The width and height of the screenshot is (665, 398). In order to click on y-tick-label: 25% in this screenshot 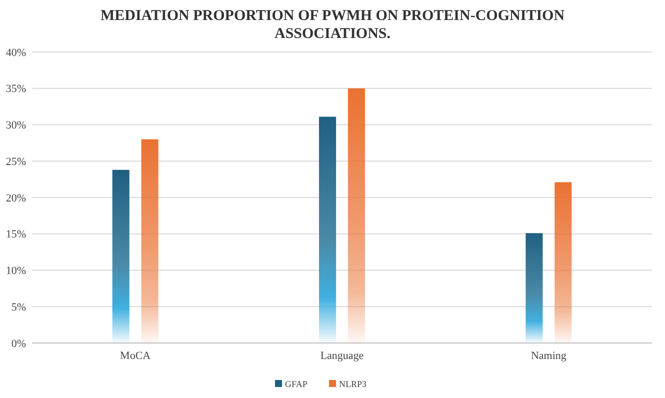, I will do `click(16, 162)`.